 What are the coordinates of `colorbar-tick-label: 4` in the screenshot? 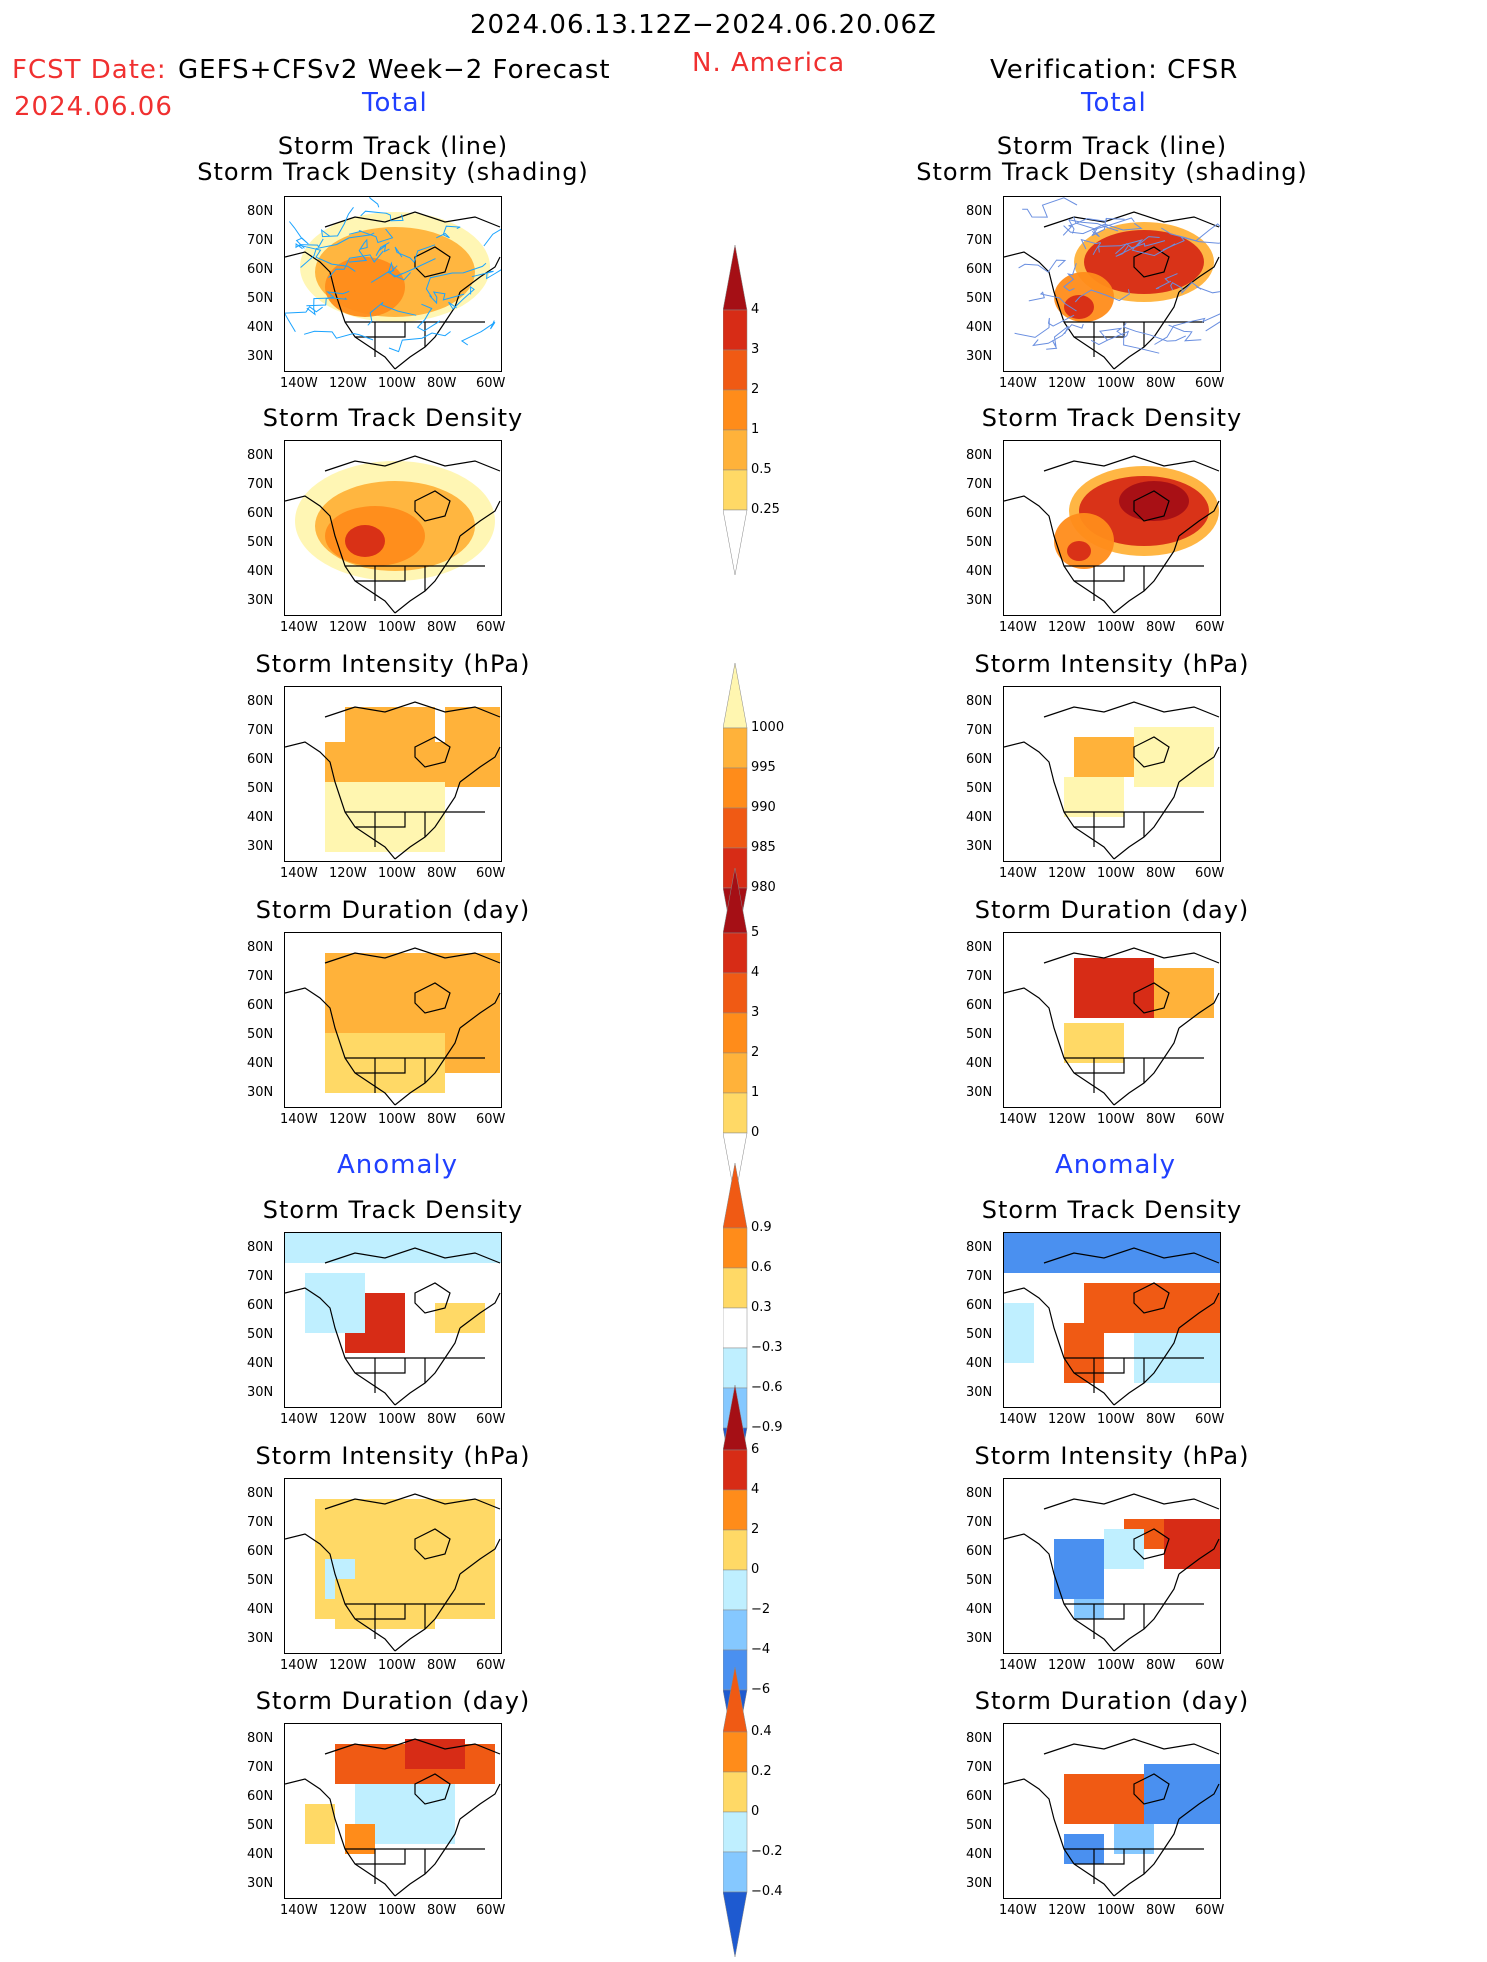 It's located at (755, 309).